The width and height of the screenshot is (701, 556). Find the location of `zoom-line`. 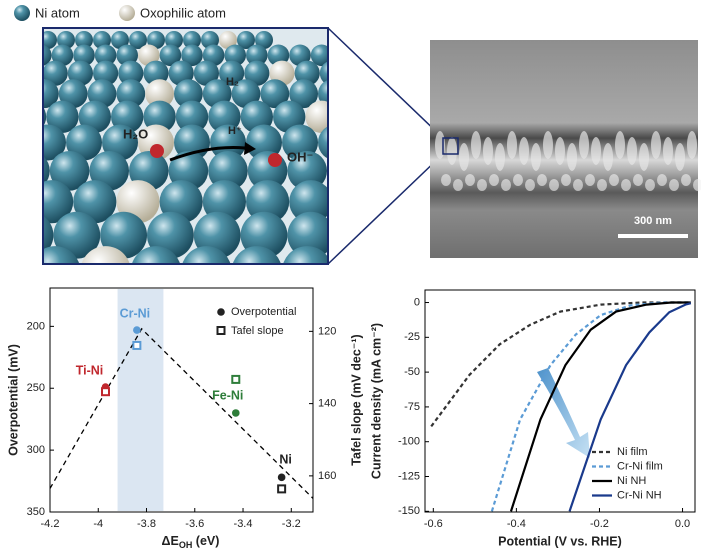

zoom-line is located at coordinates (385, 83).